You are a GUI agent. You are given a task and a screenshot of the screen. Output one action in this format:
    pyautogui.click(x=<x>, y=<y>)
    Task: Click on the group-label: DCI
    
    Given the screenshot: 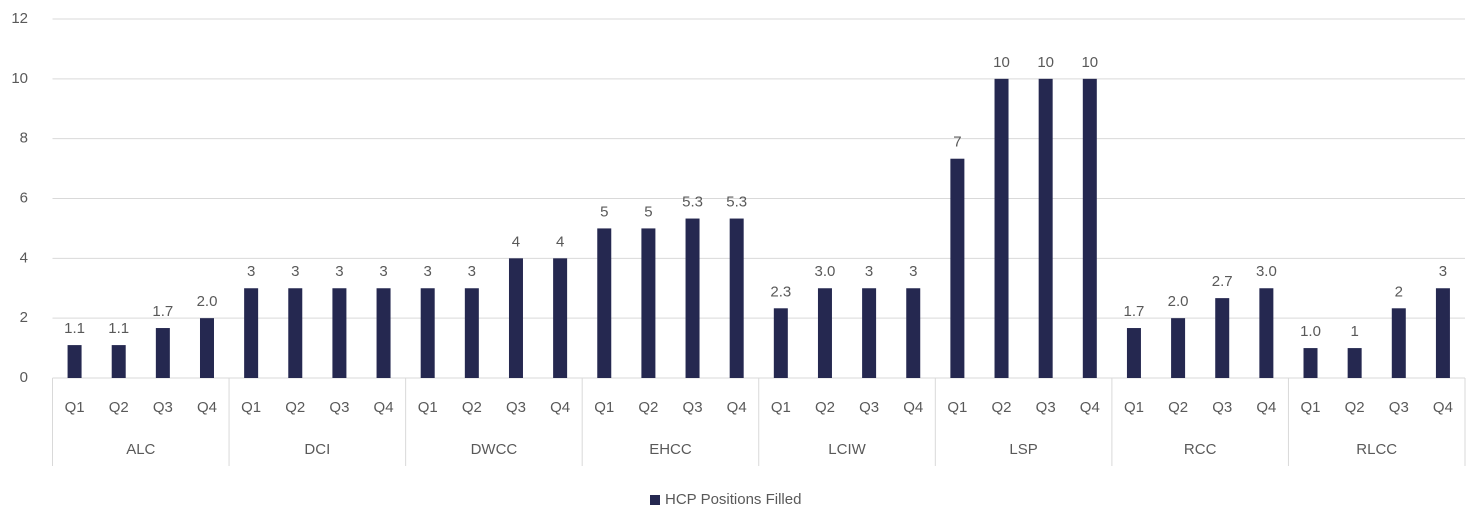 What is the action you would take?
    pyautogui.click(x=317, y=449)
    